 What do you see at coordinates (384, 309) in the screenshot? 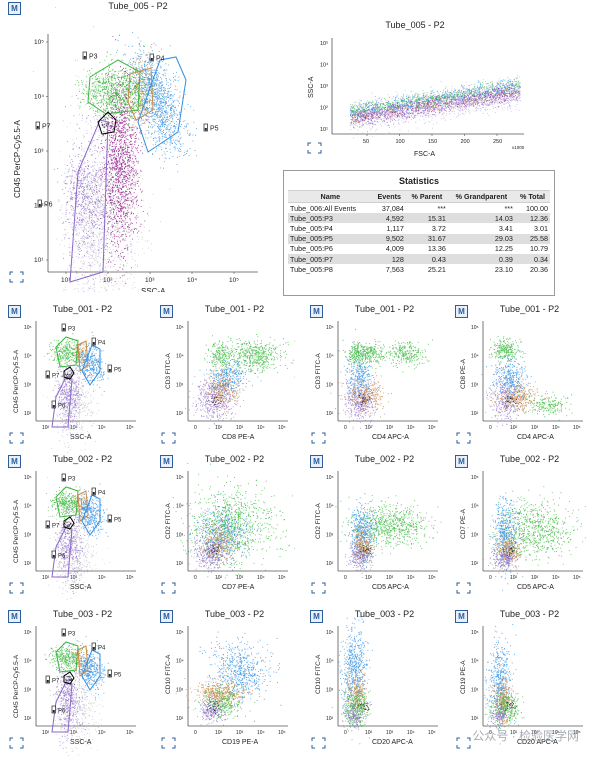
I see `plot-title: Tube_001 - P2` at bounding box center [384, 309].